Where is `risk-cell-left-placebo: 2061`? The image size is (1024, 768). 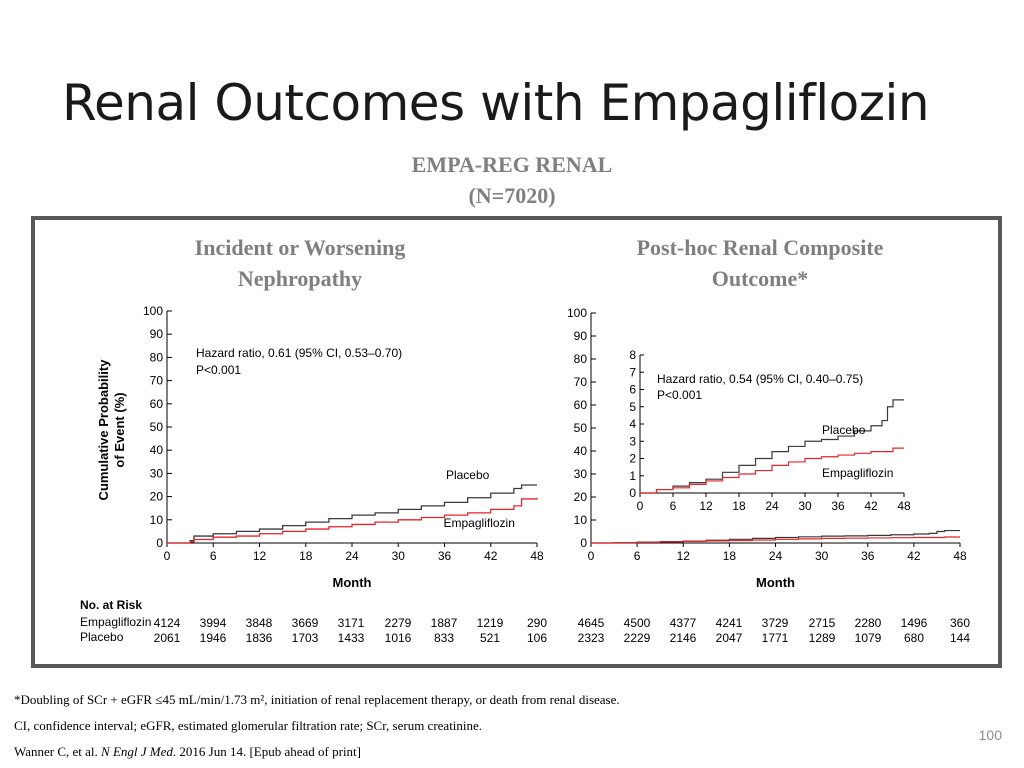
risk-cell-left-placebo: 2061 is located at coordinates (167, 638).